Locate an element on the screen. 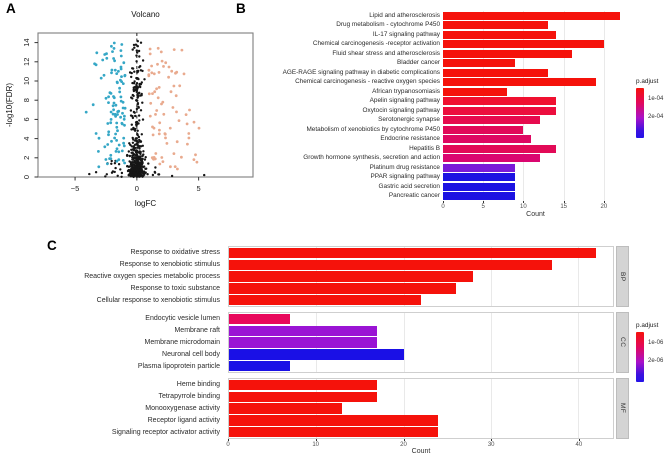 The width and height of the screenshot is (668, 456). category-label: Endocrine resistance is located at coordinates (410, 139).